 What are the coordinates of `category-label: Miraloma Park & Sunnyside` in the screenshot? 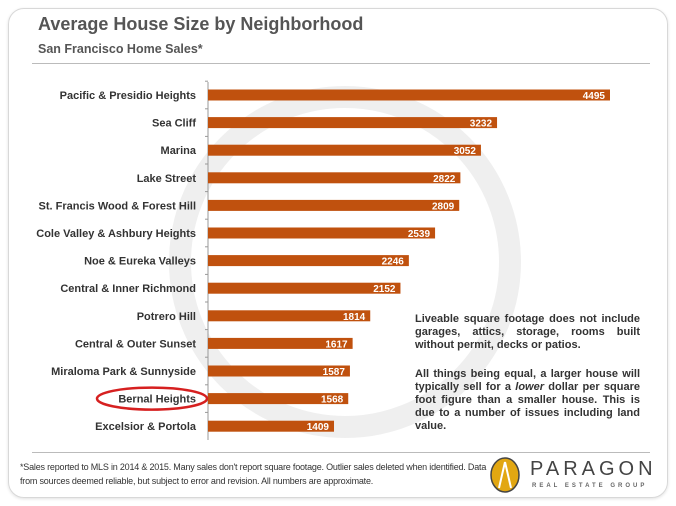 It's located at (123, 372).